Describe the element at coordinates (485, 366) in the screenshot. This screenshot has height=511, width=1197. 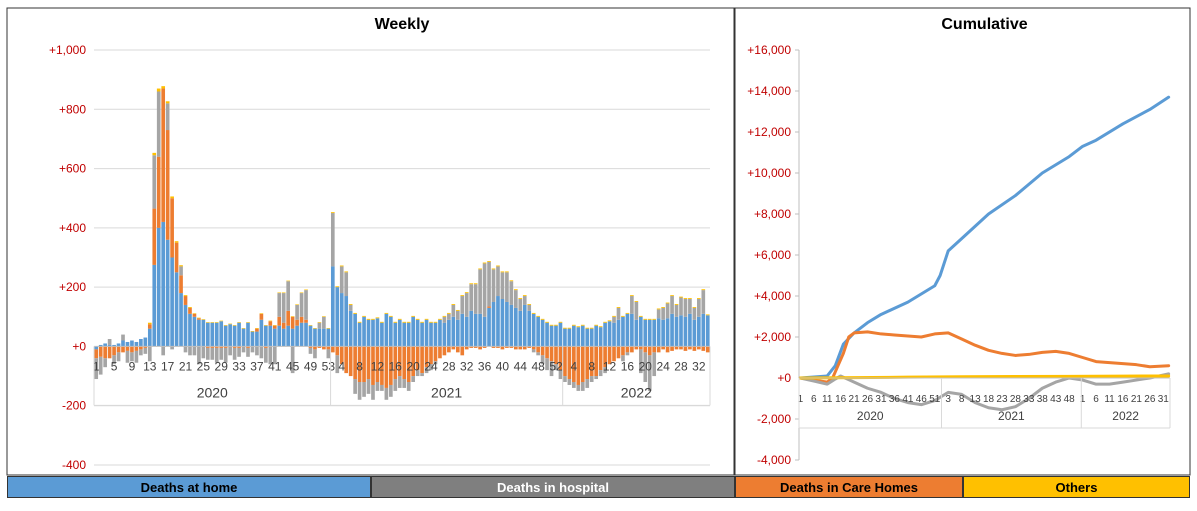
I see `weekly-x-tick-label: 36` at that location.